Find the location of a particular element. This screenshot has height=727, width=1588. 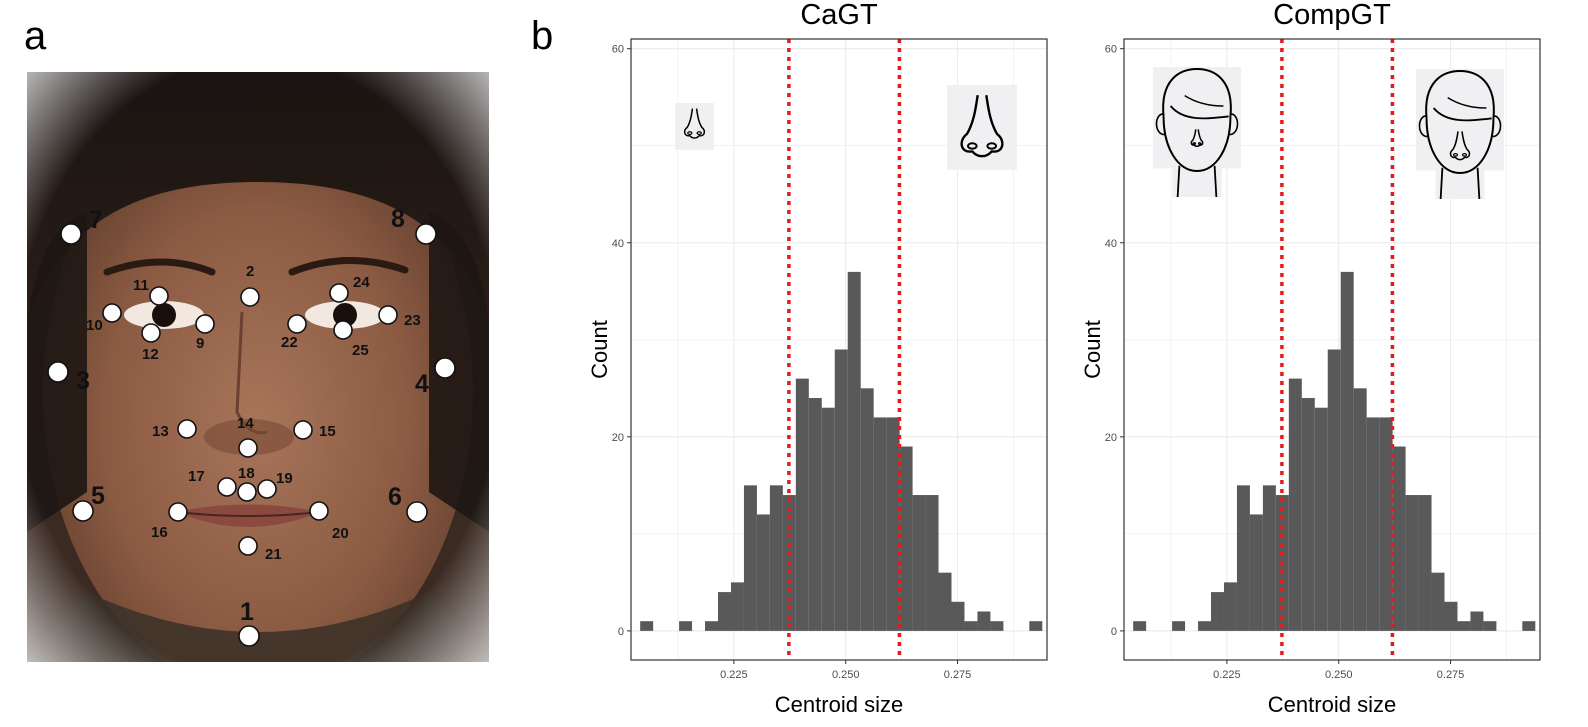

landmark-label-18: 18 is located at coordinates (246, 473).